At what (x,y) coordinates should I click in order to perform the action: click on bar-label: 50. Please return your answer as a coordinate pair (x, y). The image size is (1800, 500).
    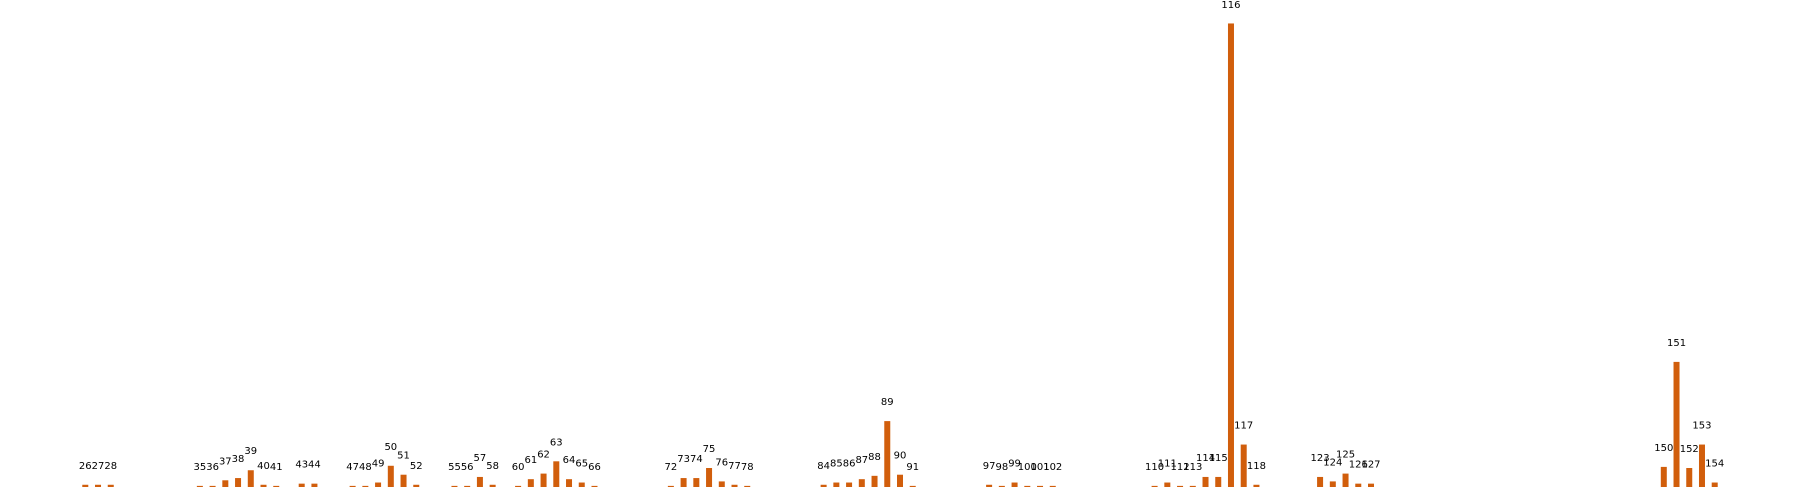
    Looking at the image, I should click on (390, 447).